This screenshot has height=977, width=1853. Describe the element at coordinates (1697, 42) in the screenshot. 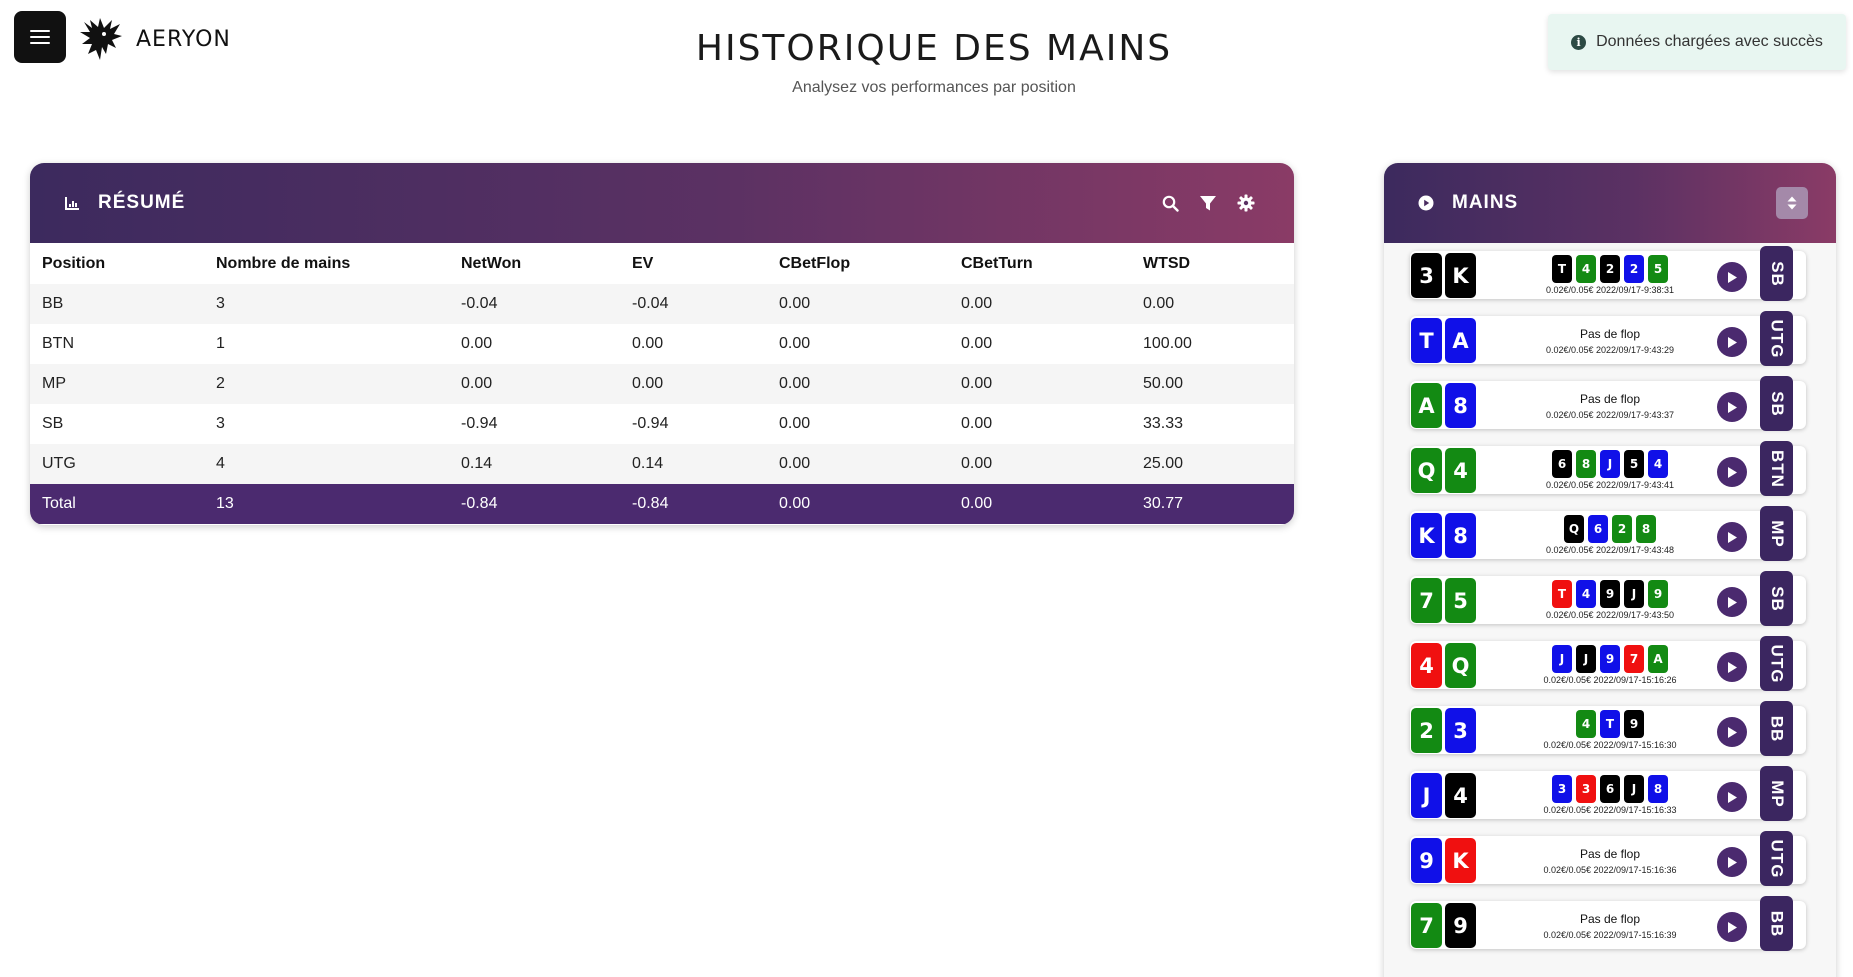

I see `success-toast: i Données chargées avec succès` at that location.